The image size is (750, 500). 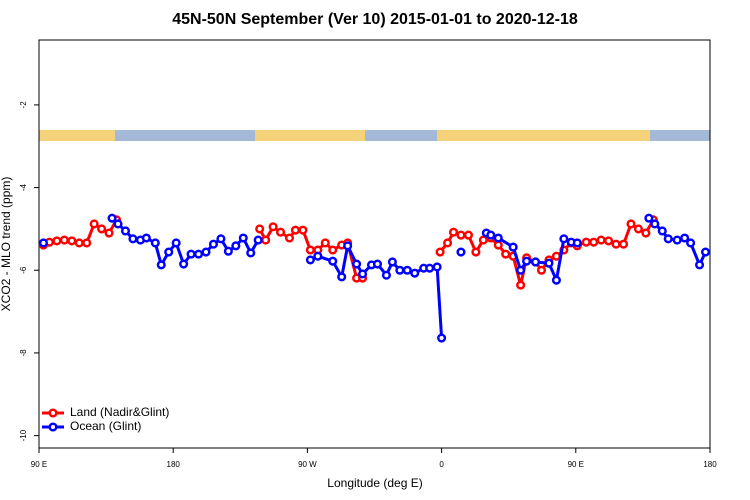 I want to click on y-axis-label: XCO2 - MLO trend (ppm), so click(x=6, y=244).